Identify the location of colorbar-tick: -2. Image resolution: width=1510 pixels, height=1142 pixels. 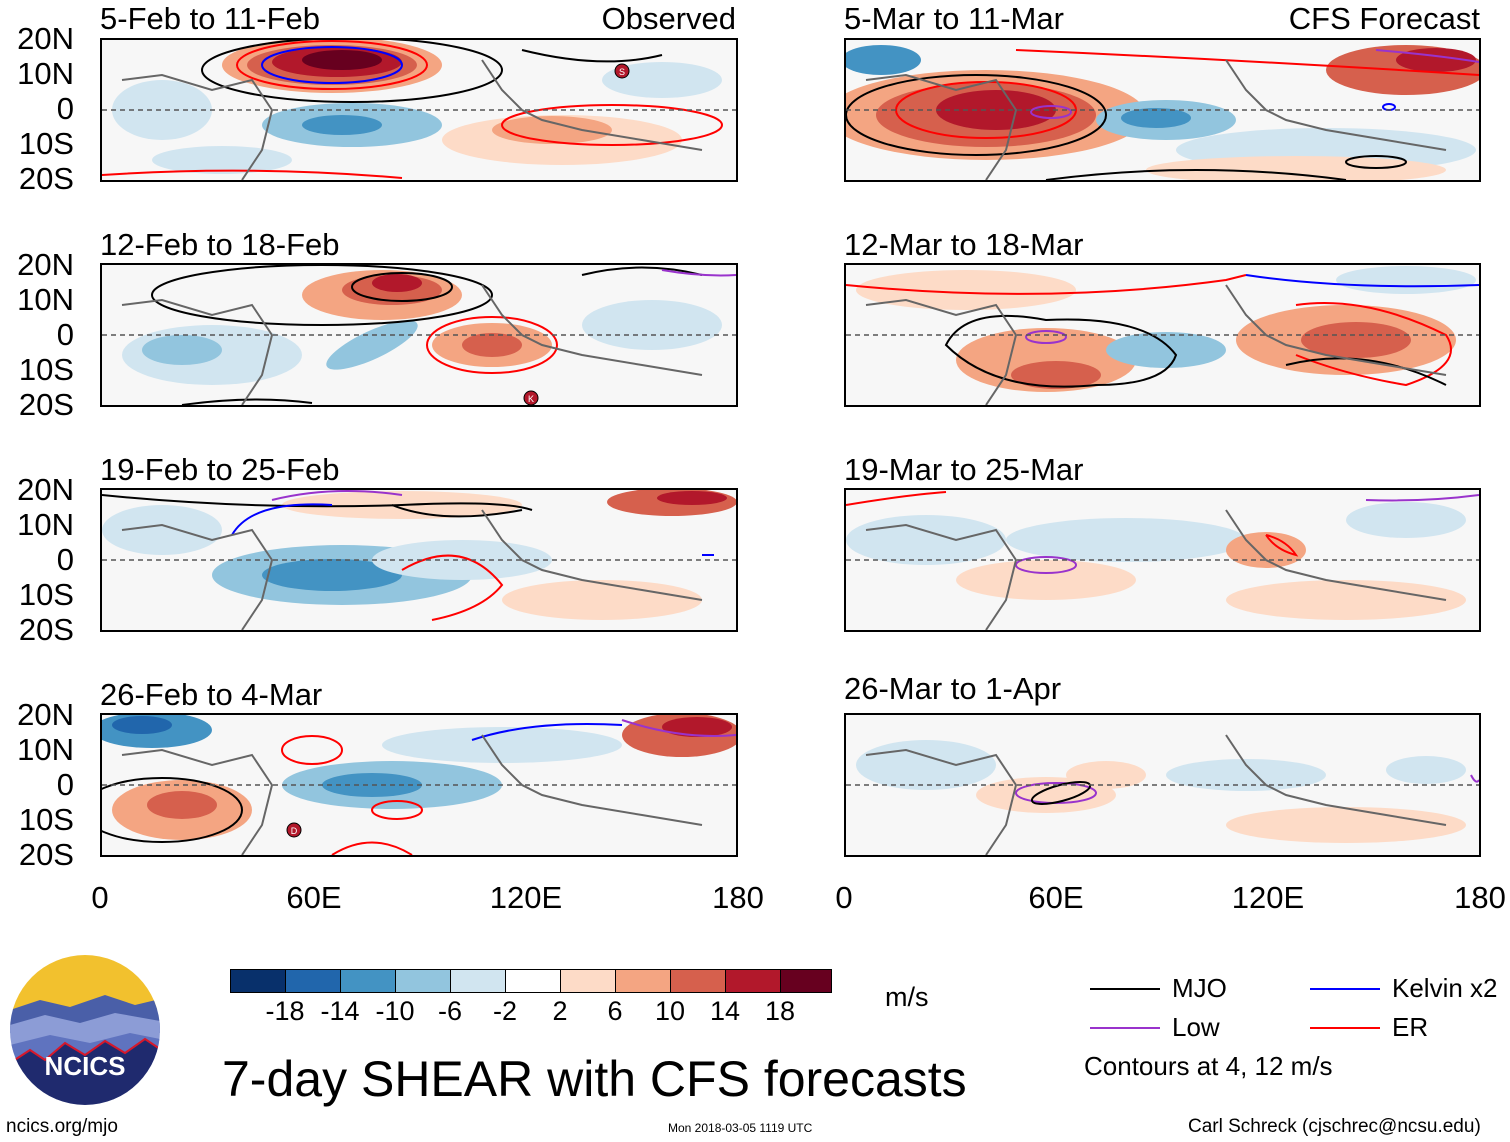
(504, 1011).